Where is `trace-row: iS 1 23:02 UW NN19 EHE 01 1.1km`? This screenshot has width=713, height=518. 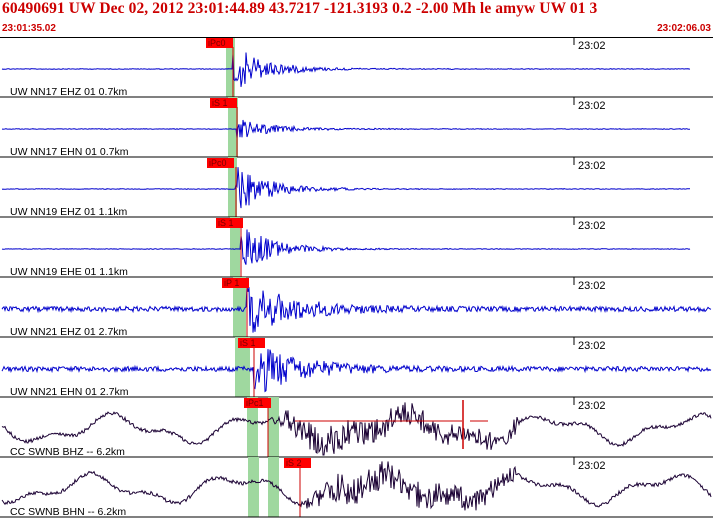 trace-row: iS 1 23:02 UW NN19 EHE 01 1.1km is located at coordinates (356, 247).